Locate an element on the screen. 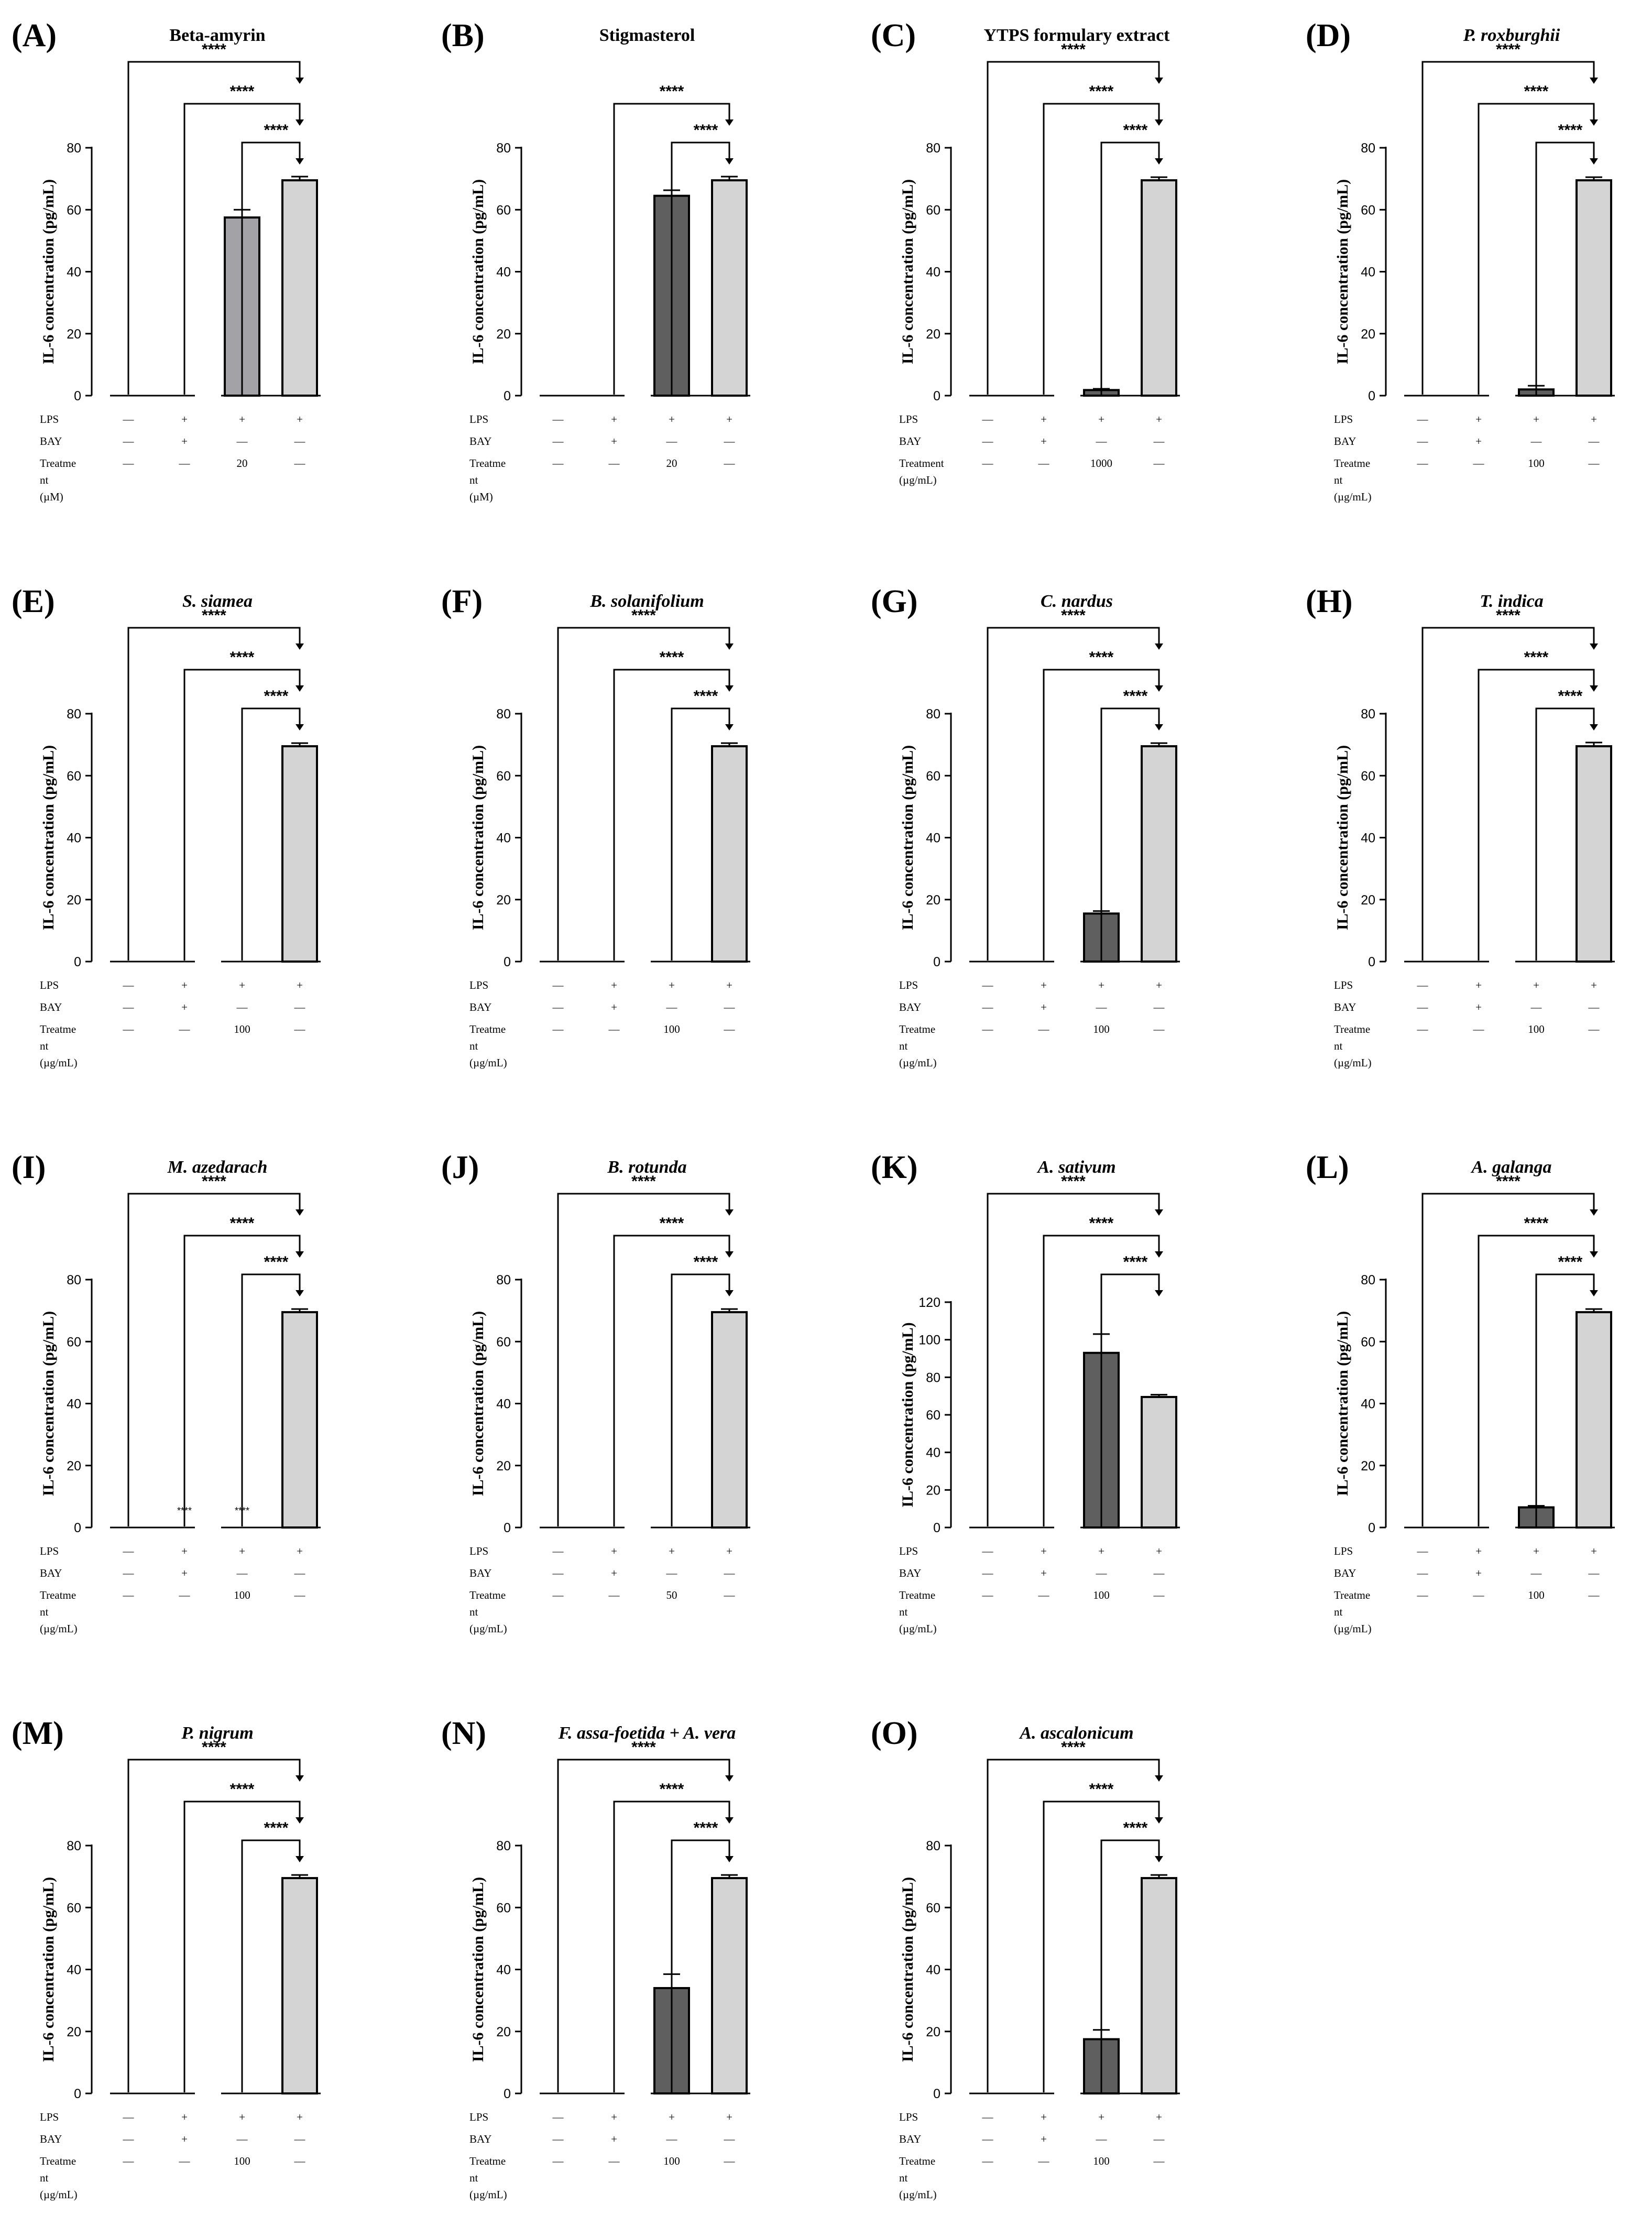 The height and width of the screenshot is (2226, 1652). panel-label: (I) is located at coordinates (29, 1167).